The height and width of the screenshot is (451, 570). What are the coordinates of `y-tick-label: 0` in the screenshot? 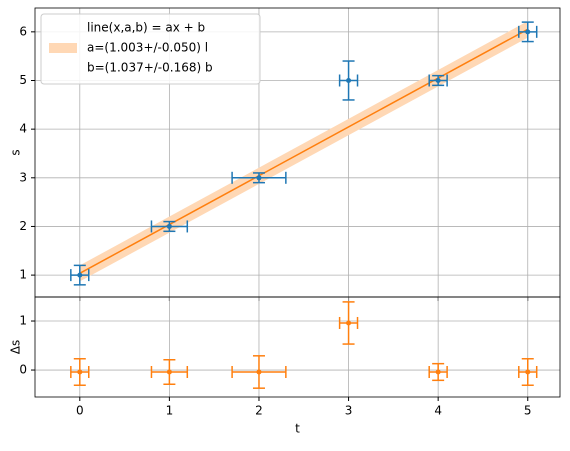 It's located at (23, 370).